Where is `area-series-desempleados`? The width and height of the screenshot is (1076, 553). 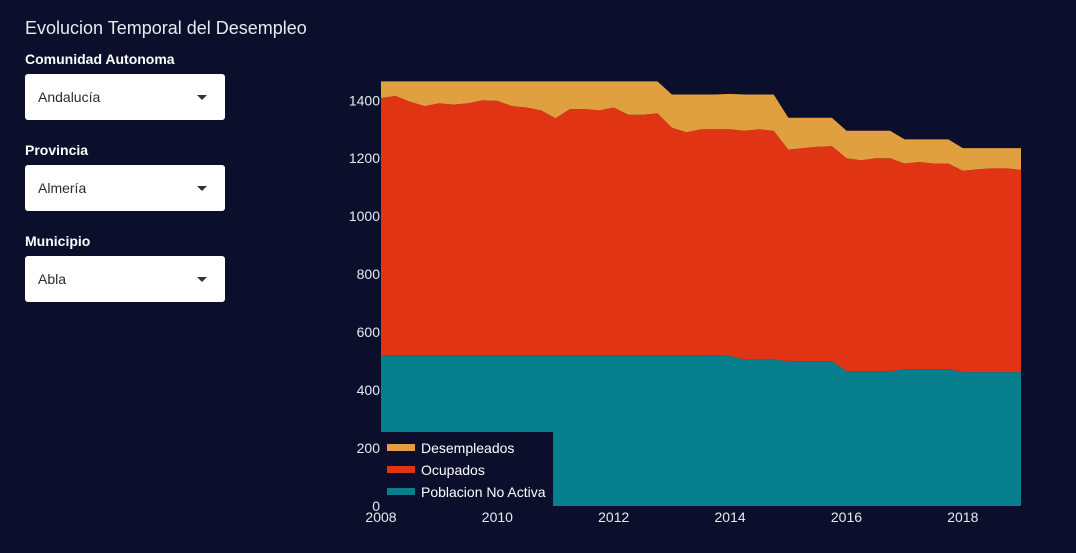
area-series-desempleados is located at coordinates (701, 126).